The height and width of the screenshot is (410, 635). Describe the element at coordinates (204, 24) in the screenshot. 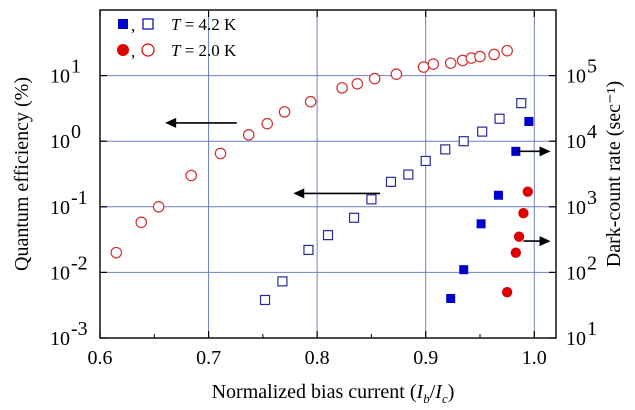

I see `legend-label: T = 4.2 K` at that location.